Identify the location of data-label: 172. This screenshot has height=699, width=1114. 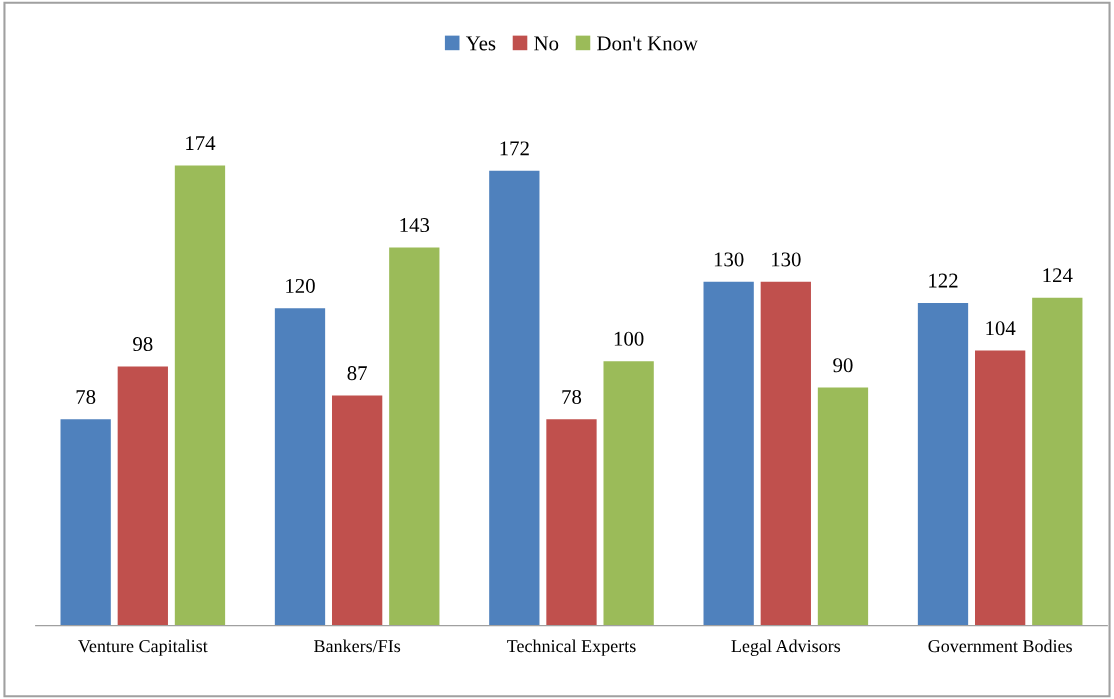
(514, 148).